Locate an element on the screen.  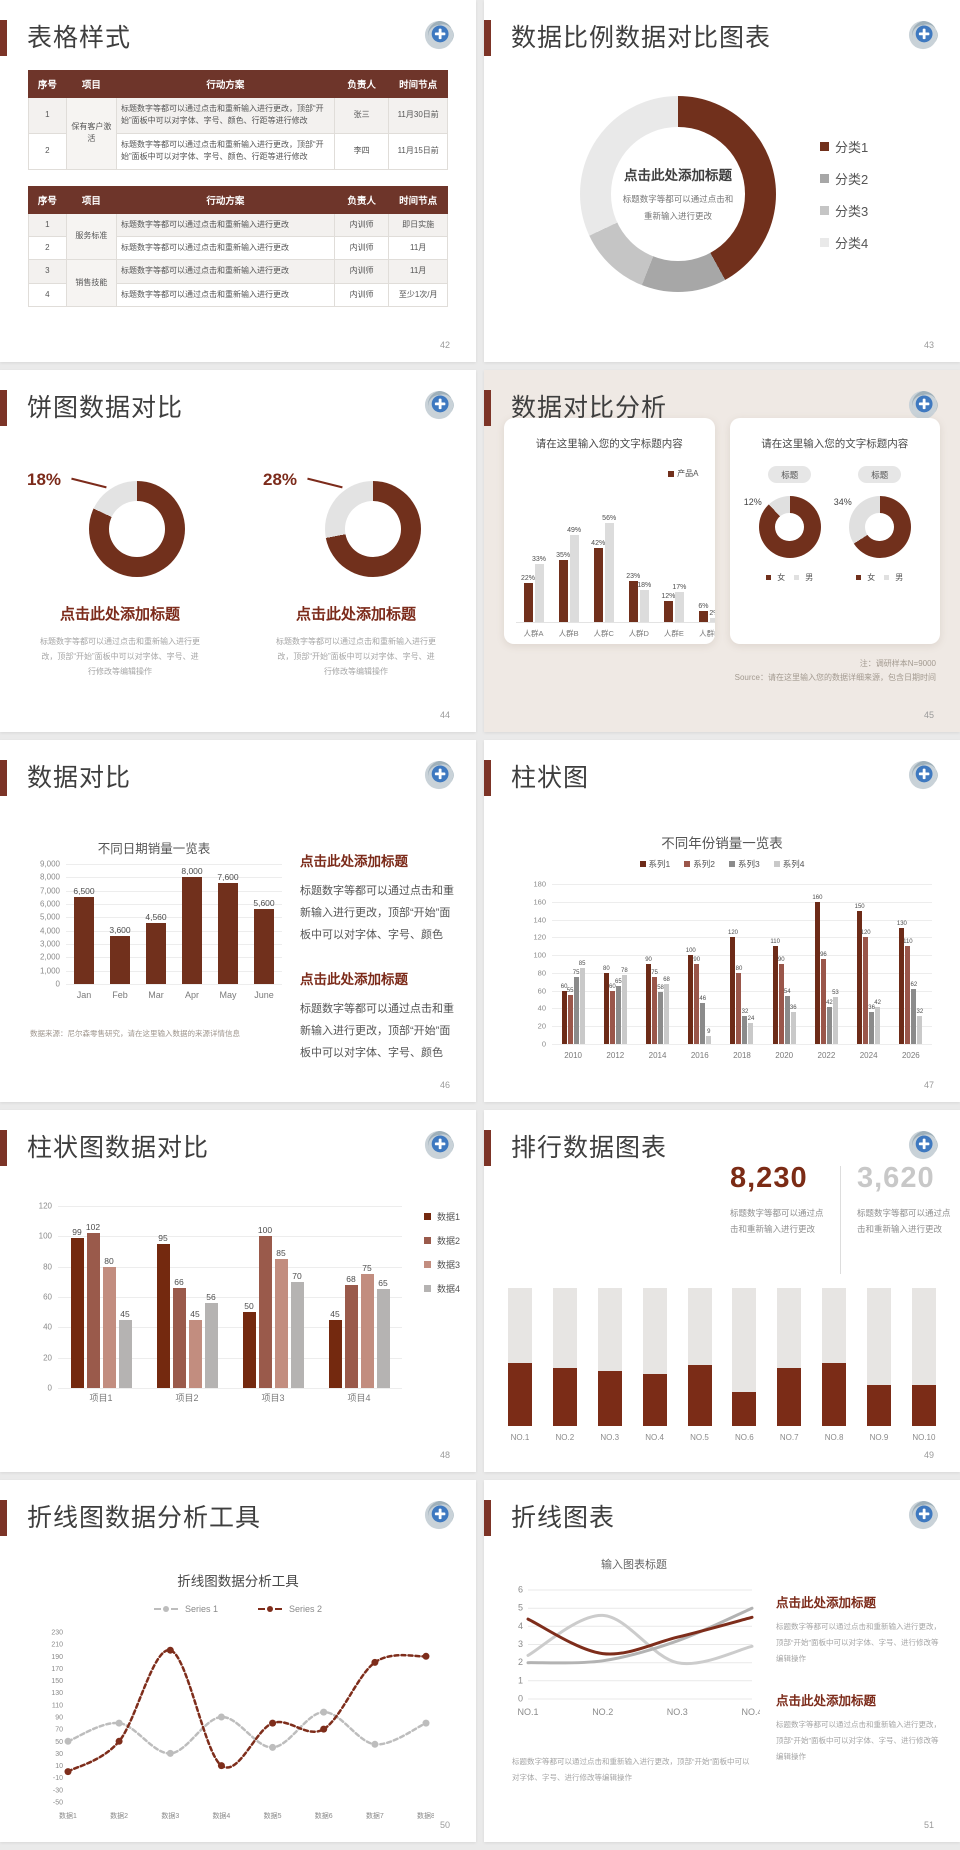
page-number: 45 is located at coordinates (928, 715).